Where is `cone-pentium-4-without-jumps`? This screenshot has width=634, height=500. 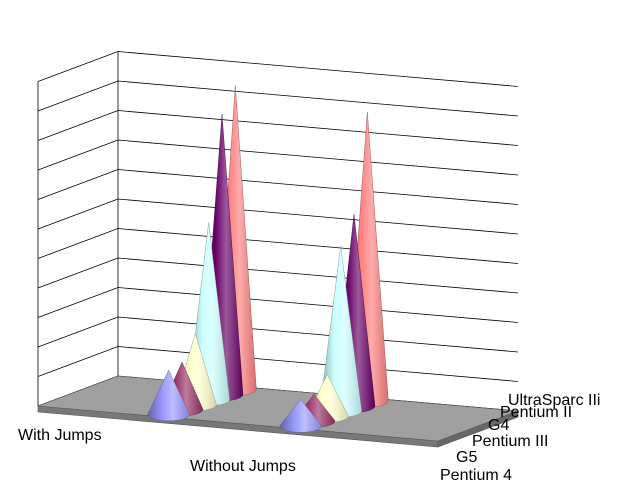 cone-pentium-4-without-jumps is located at coordinates (300, 416).